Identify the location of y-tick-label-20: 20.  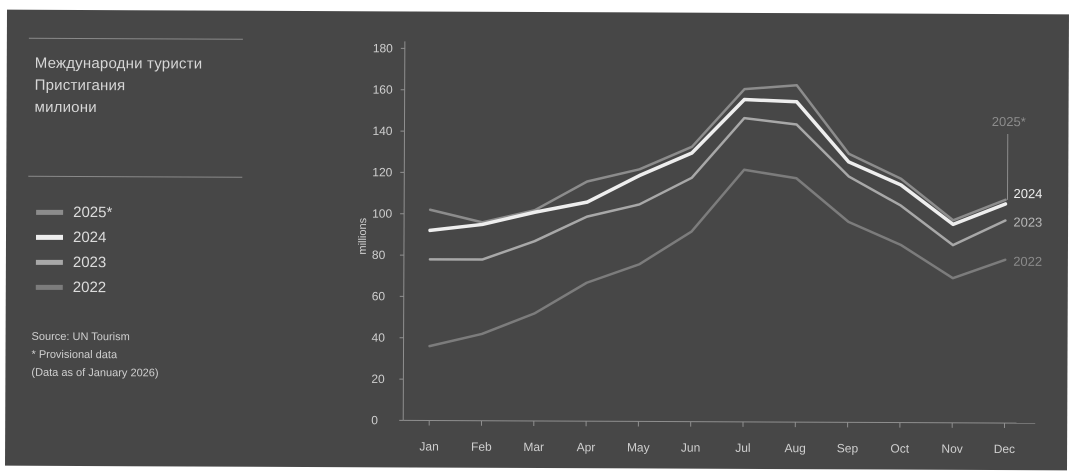
(378, 379).